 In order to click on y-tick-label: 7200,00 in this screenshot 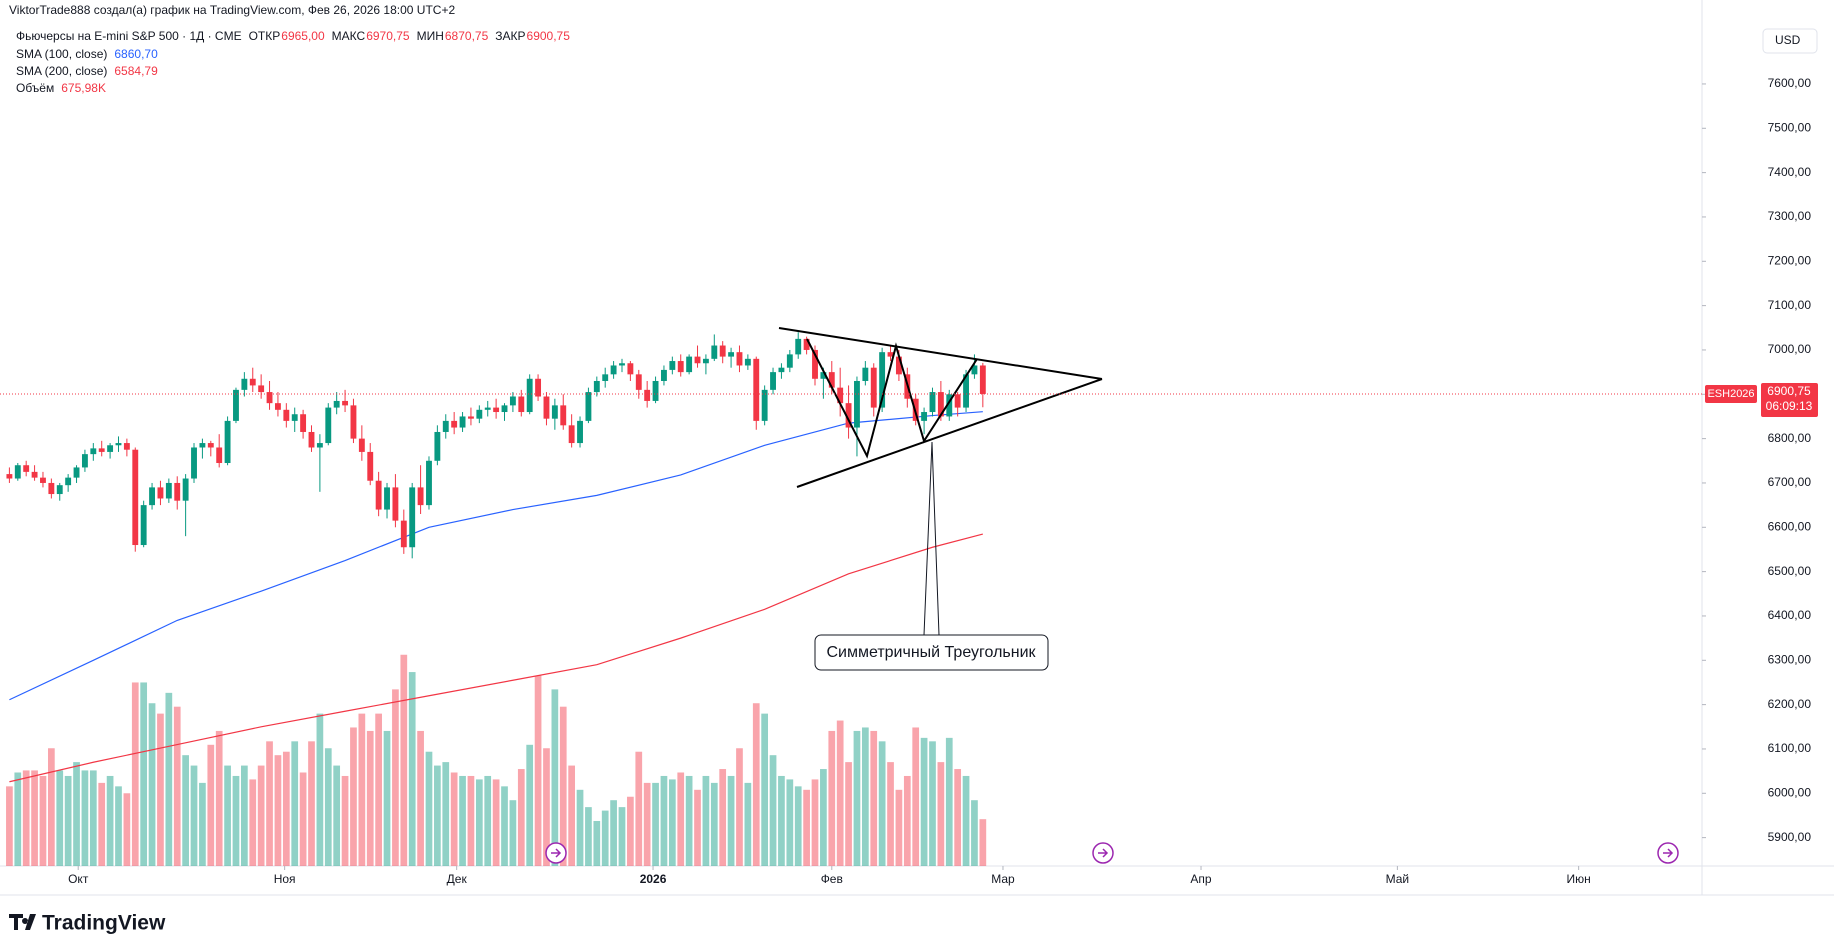, I will do `click(1790, 260)`.